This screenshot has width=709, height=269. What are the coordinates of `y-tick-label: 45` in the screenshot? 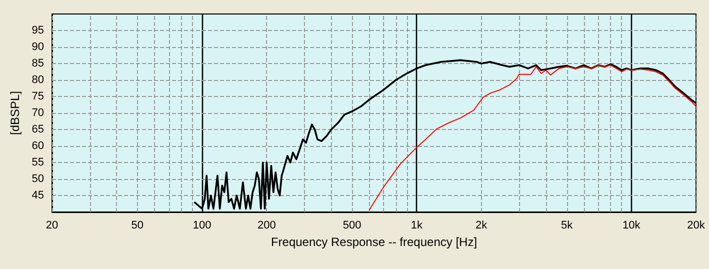 It's located at (38, 196).